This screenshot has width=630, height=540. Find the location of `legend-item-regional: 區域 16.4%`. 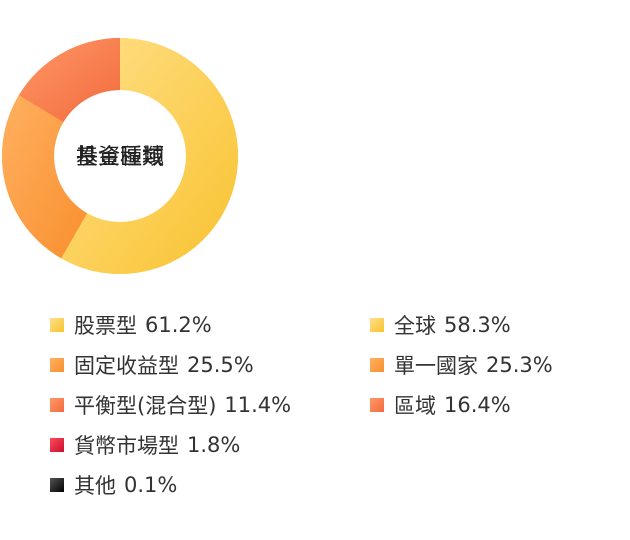

legend-item-regional: 區域 16.4% is located at coordinates (461, 405).